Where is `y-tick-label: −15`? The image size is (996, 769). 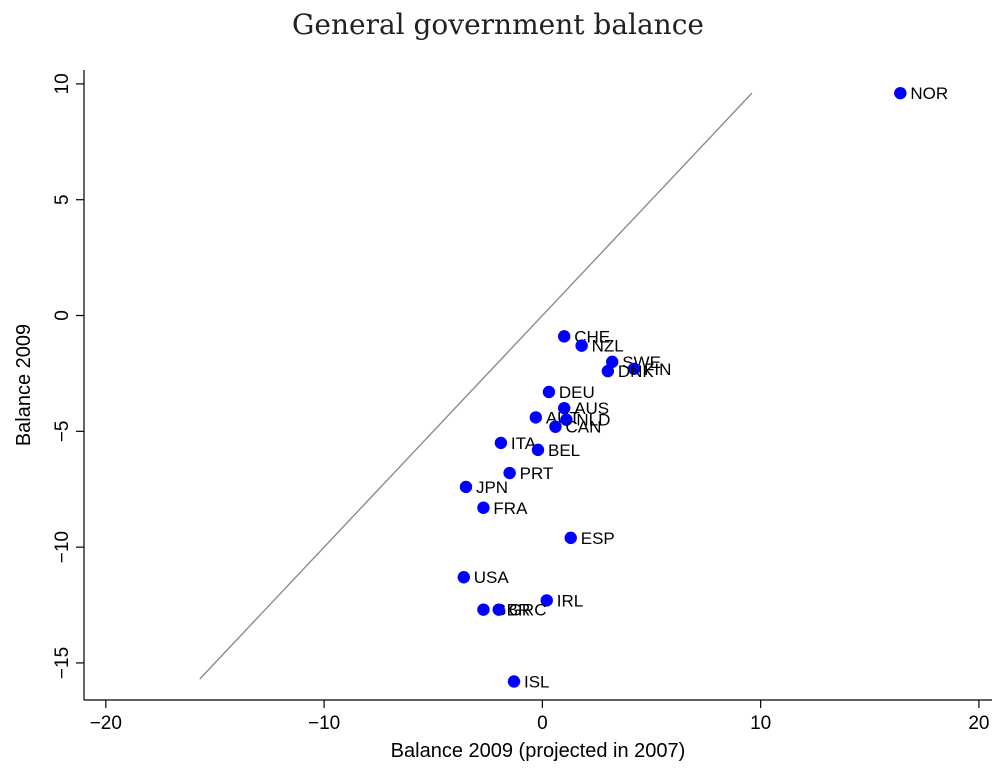
y-tick-label: −15 is located at coordinates (62, 663).